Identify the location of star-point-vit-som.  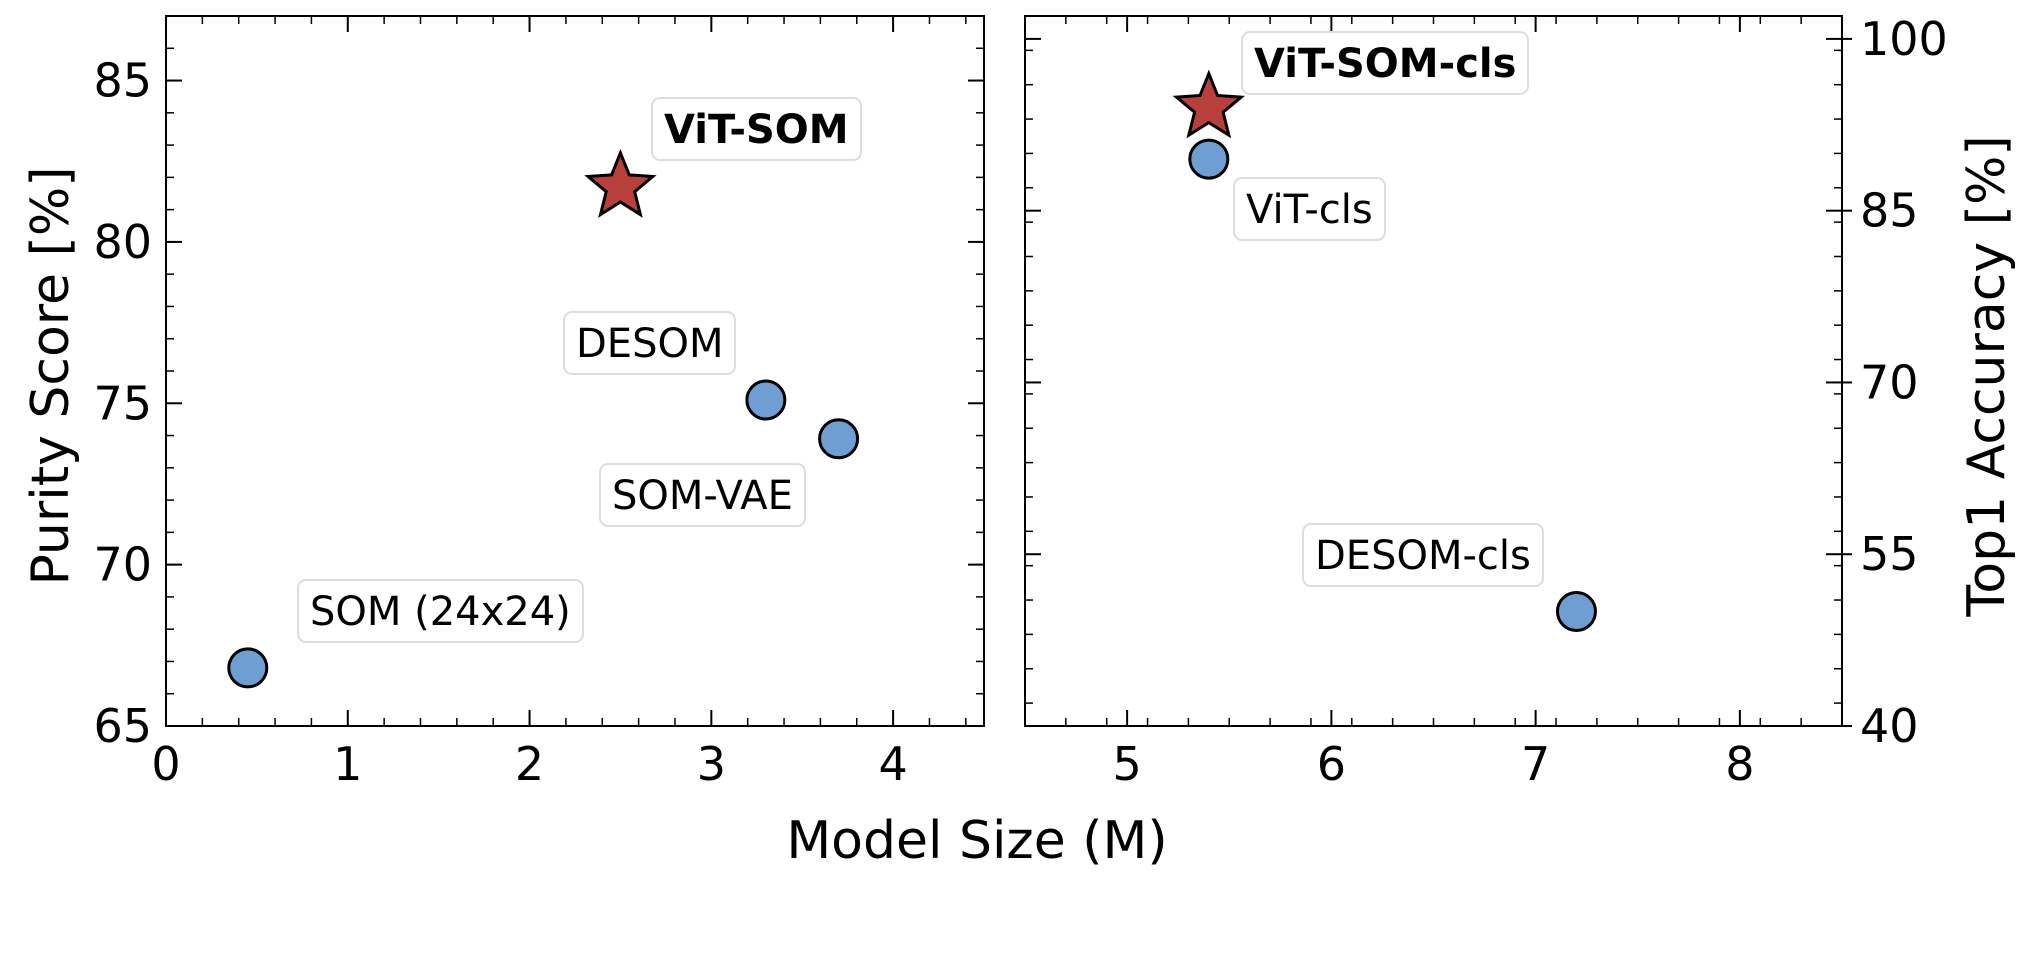
(620, 183).